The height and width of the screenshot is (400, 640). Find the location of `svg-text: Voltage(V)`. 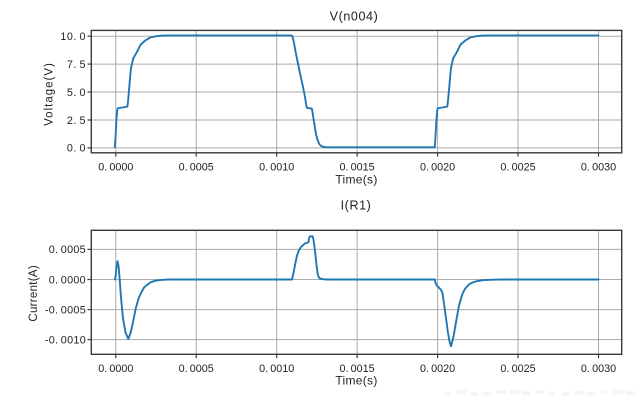

svg-text: Voltage(V) is located at coordinates (50, 94).